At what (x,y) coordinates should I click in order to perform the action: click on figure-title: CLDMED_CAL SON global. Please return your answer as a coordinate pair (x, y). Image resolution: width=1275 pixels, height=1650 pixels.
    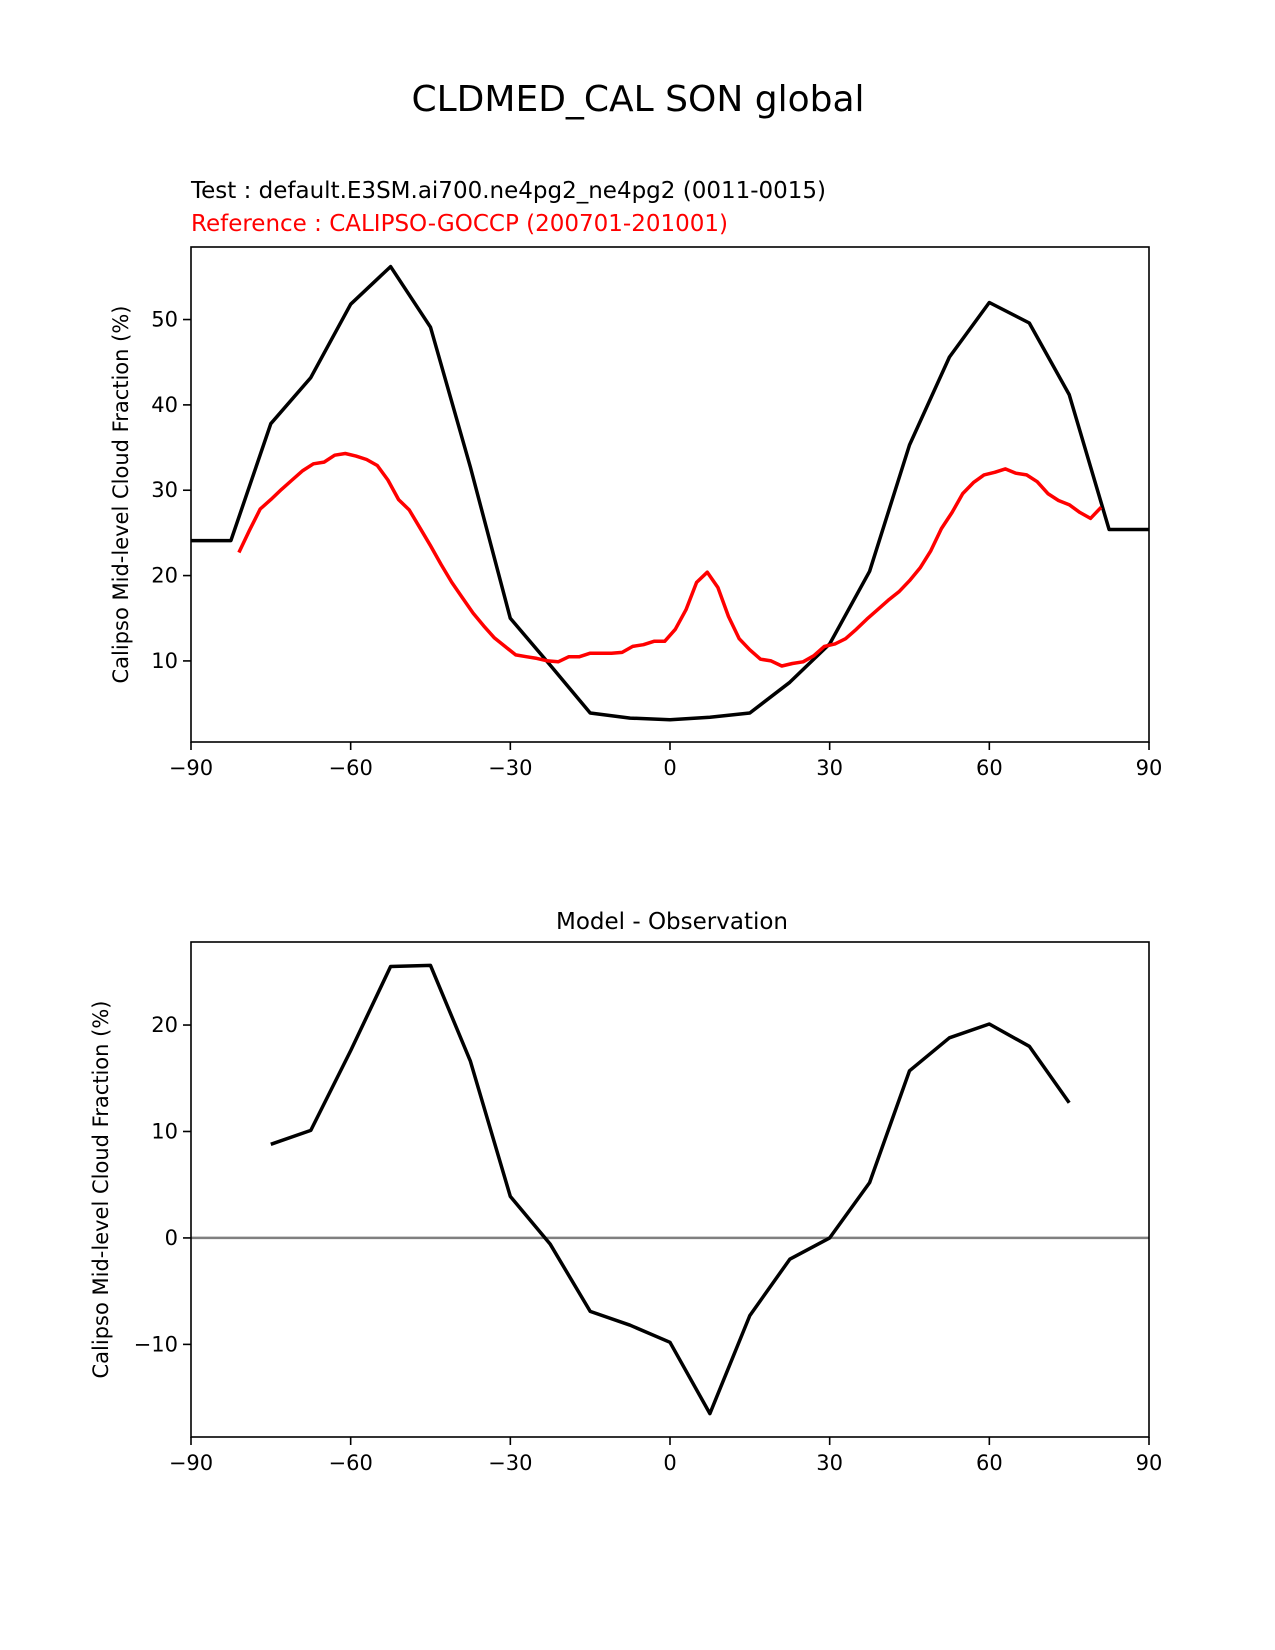
    Looking at the image, I should click on (637, 99).